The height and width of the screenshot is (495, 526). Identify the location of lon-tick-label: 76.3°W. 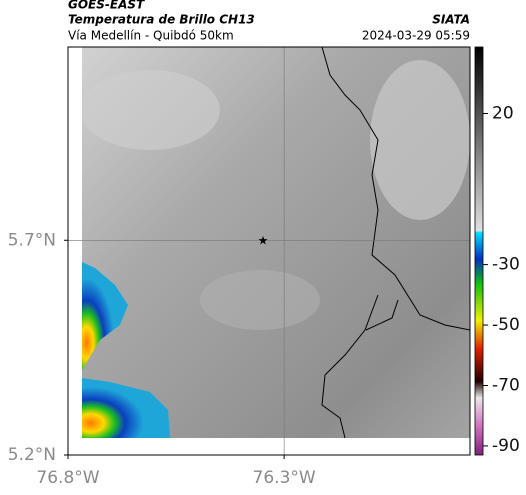
(284, 478).